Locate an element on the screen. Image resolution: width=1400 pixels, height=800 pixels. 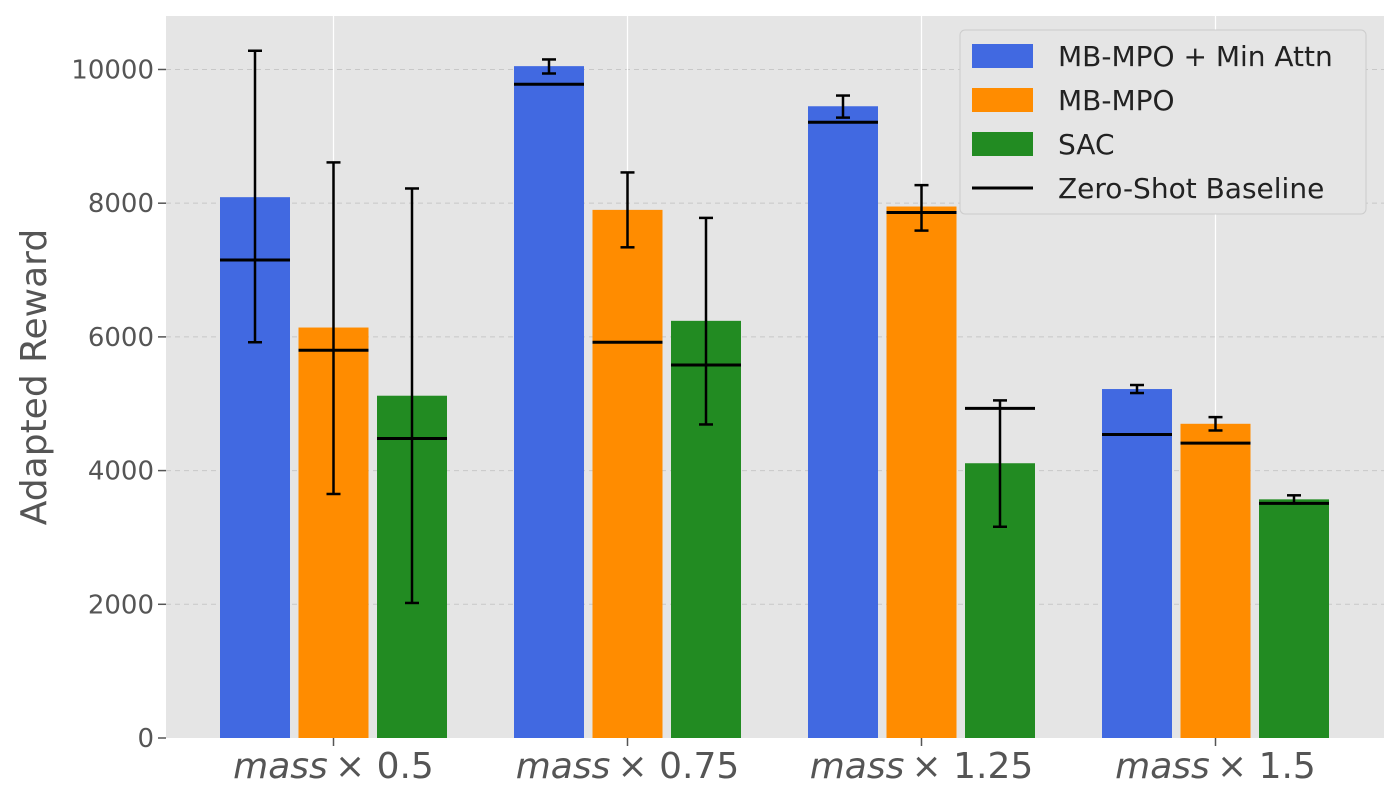
category-suffix: × 0.5 is located at coordinates (381, 766).